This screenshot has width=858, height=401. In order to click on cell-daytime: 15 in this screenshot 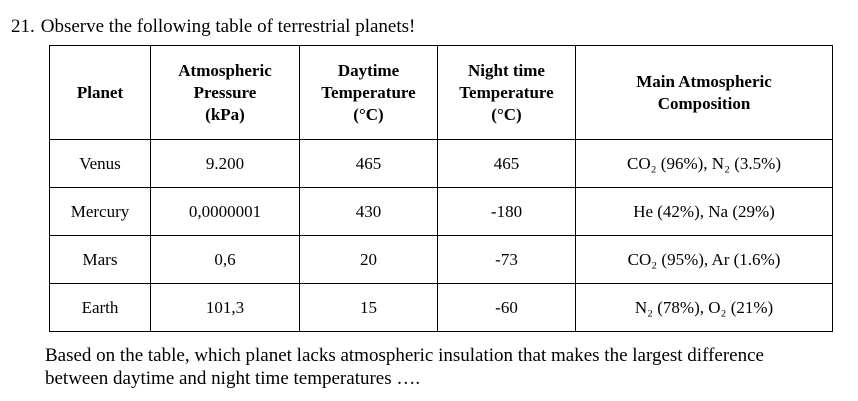, I will do `click(368, 307)`.